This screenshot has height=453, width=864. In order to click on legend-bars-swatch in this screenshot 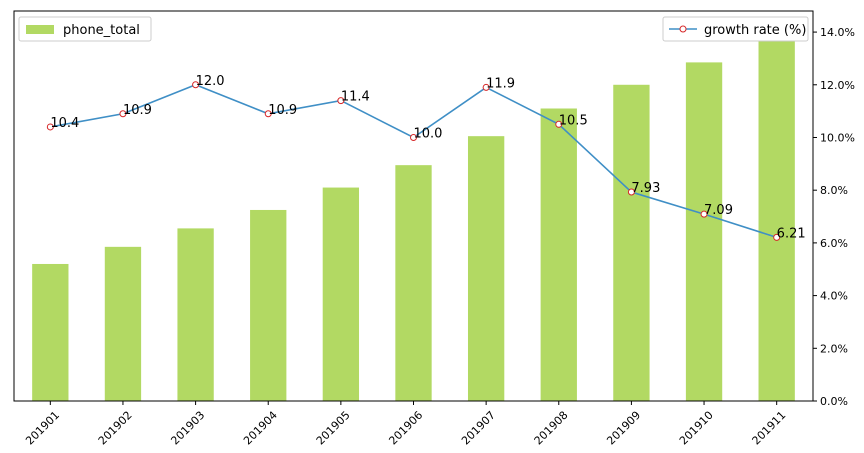, I will do `click(40, 29)`.